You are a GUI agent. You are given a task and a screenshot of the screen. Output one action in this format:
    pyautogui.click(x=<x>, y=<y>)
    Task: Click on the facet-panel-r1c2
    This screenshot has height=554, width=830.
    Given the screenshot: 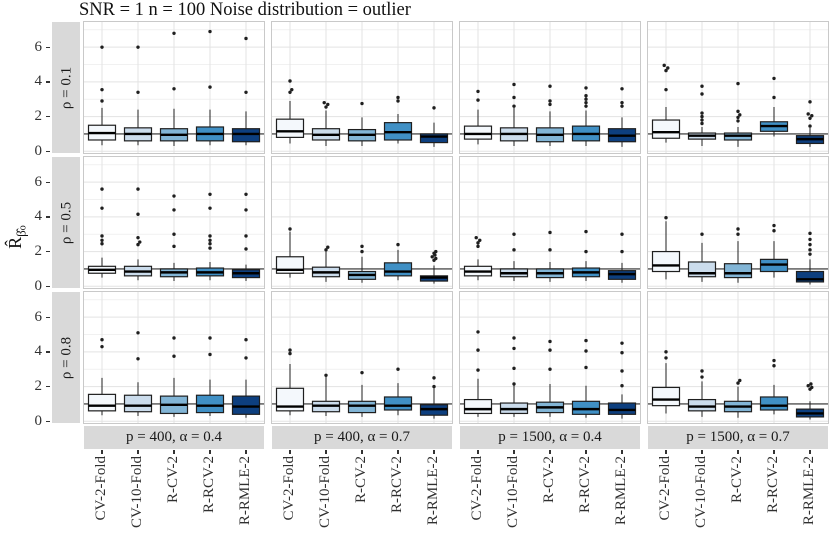 What is the action you would take?
    pyautogui.click(x=550, y=222)
    